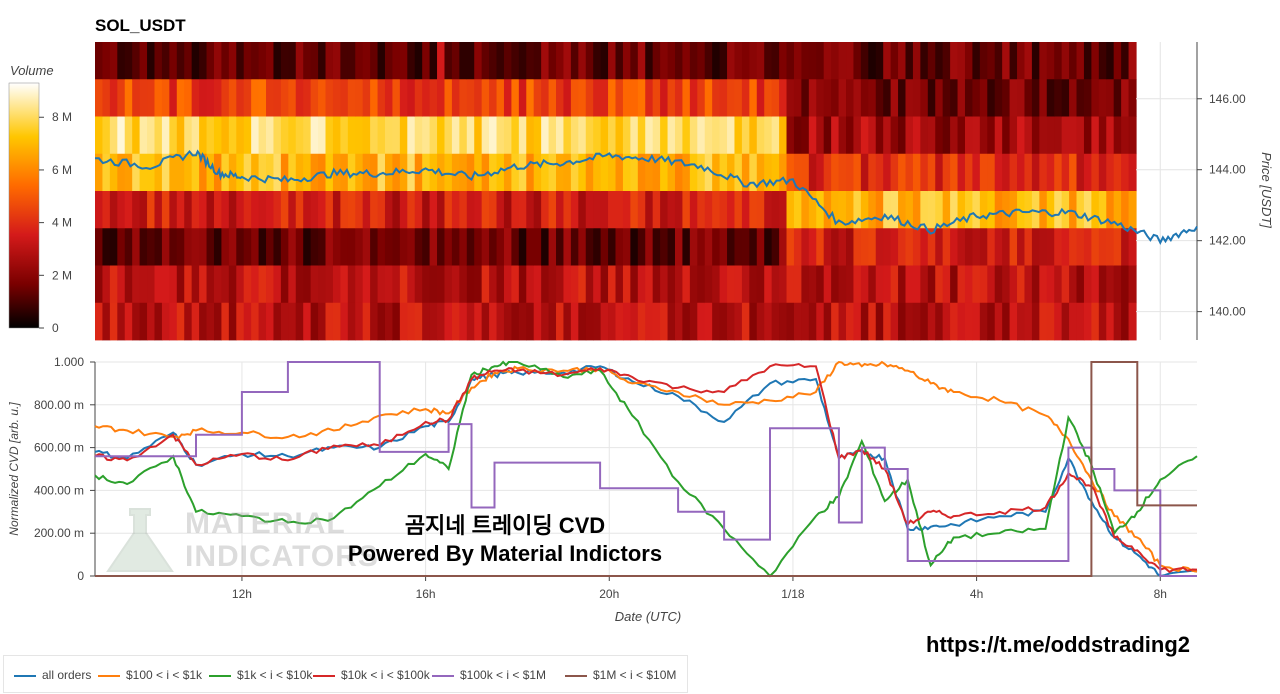 This screenshot has height=694, width=1280. I want to click on legend-item: all orders, so click(52, 675).